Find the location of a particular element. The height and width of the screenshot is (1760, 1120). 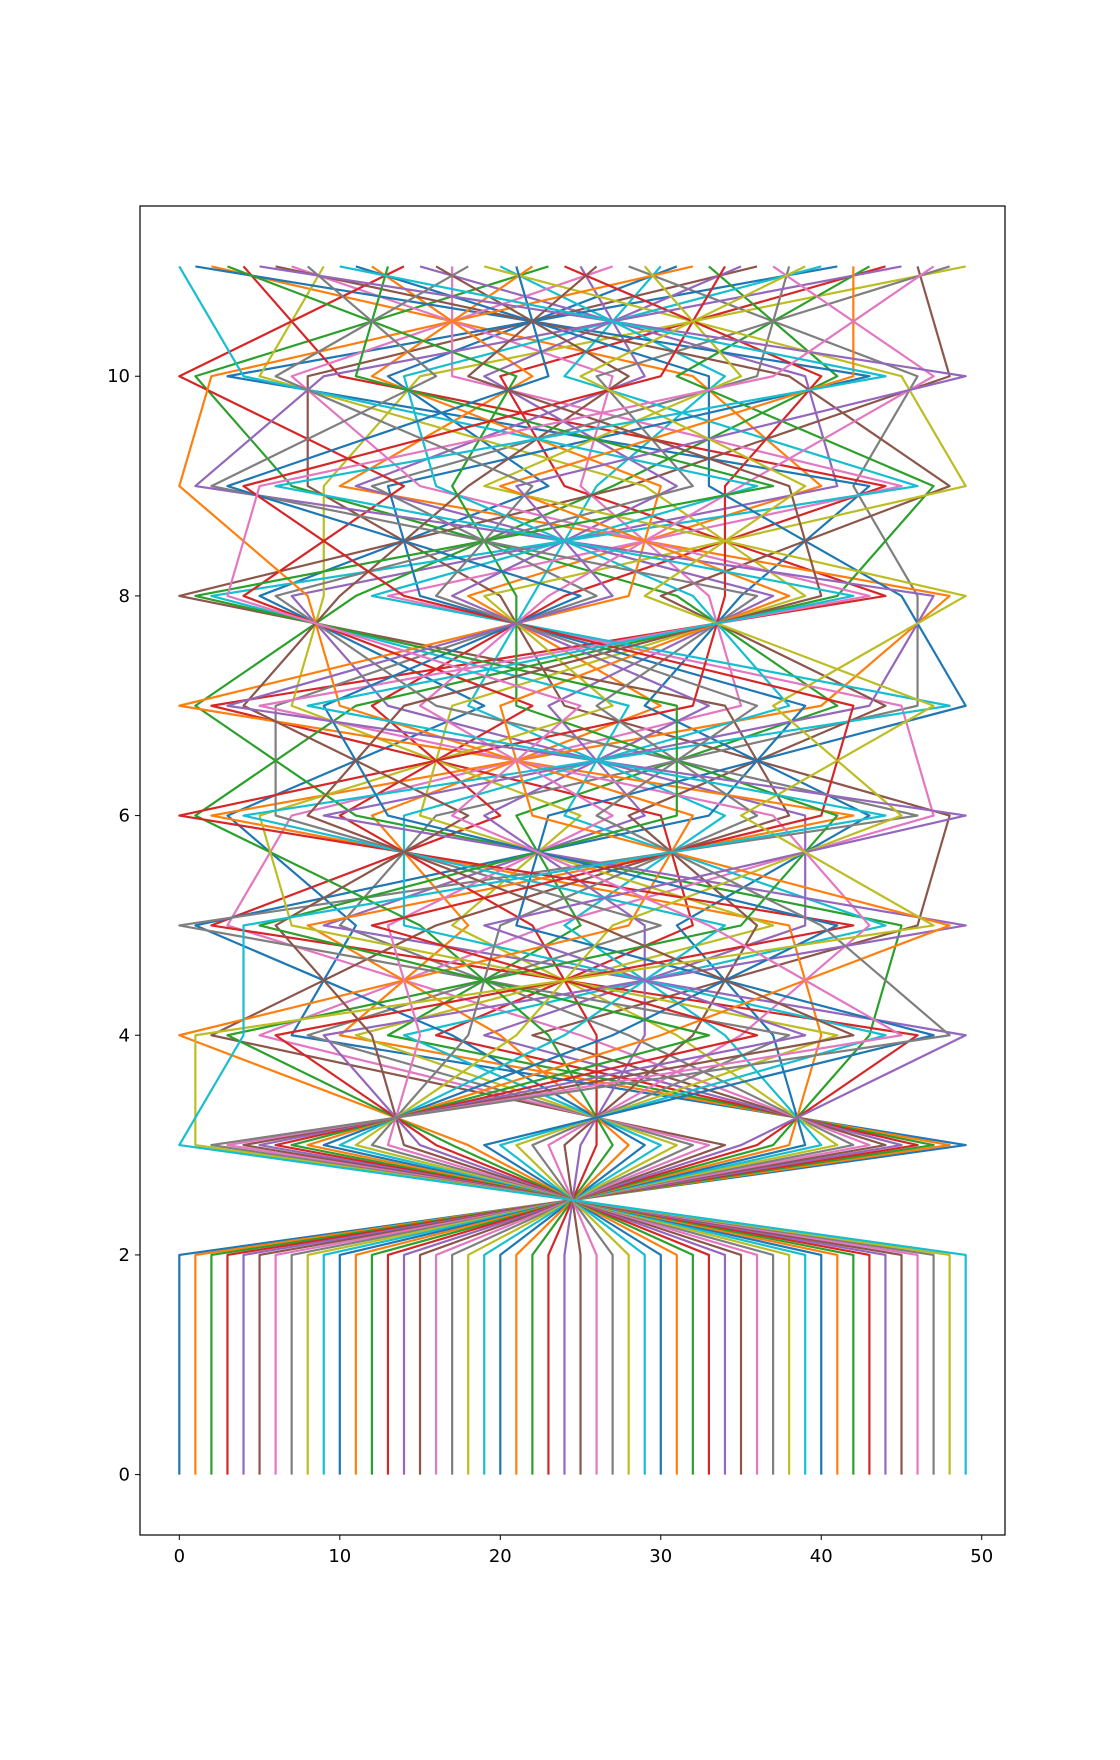

y-tick-label: 10 is located at coordinates (118, 376).